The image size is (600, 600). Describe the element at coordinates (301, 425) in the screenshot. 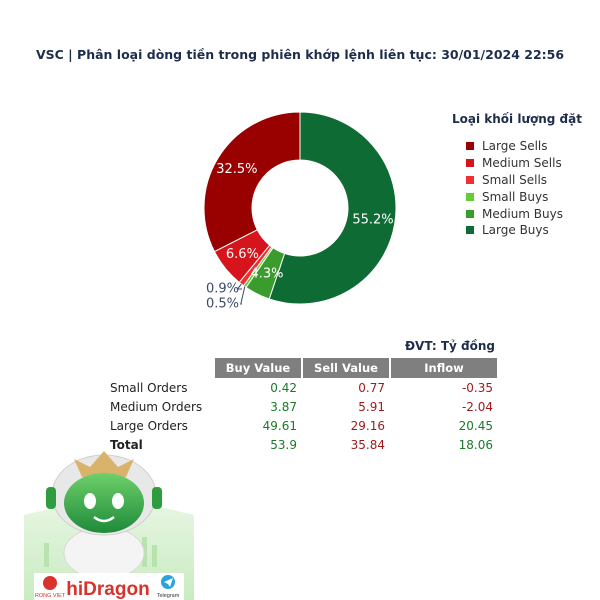

I see `table-row: Large Orders 49.61 29.16 20.45` at that location.